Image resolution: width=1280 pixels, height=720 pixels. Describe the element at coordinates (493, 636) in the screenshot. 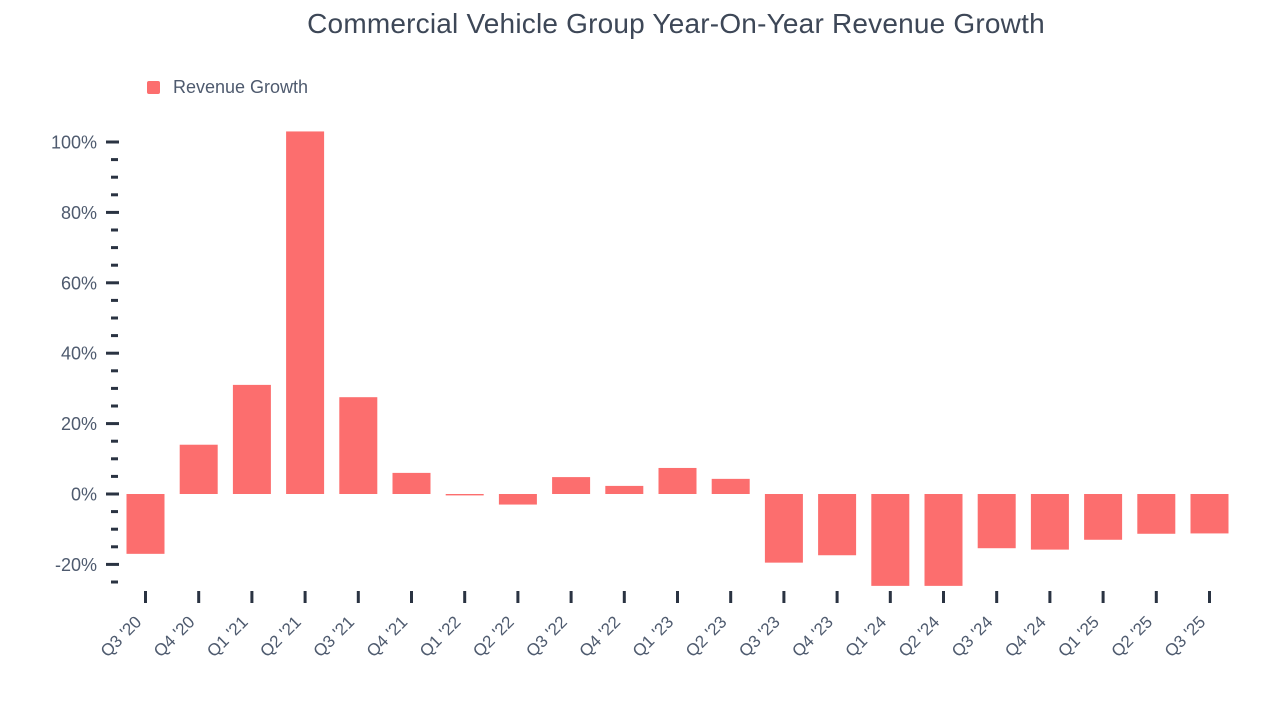

I see `x-axis-tick-label: Q2 '22` at that location.